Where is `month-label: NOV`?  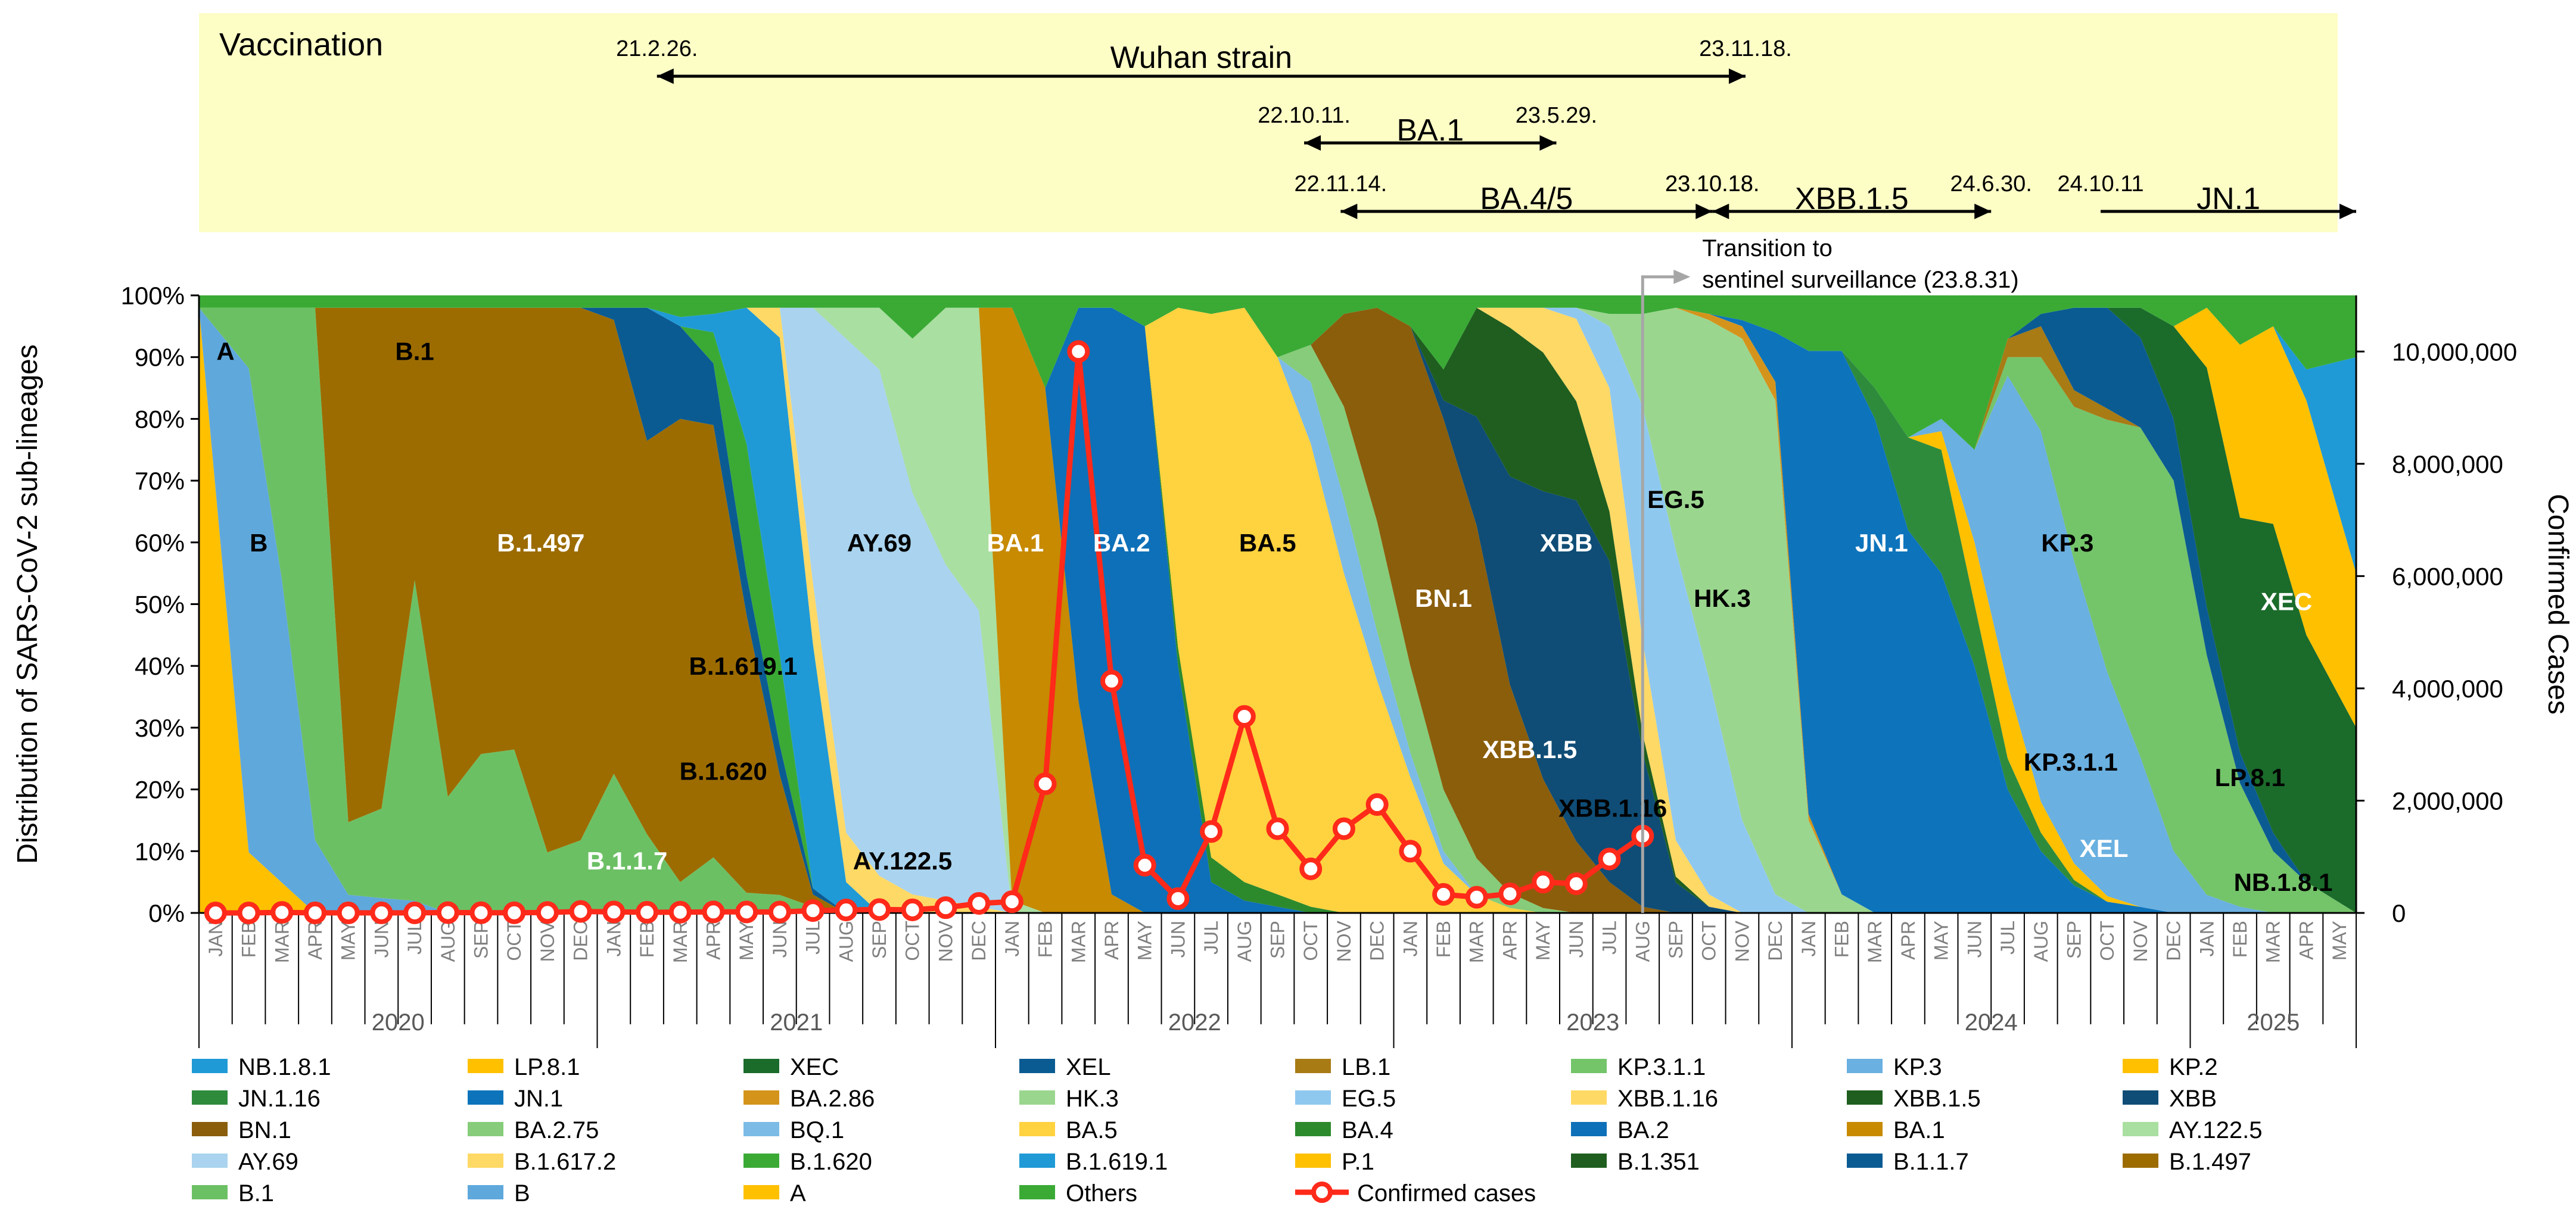
month-label: NOV is located at coordinates (547, 941).